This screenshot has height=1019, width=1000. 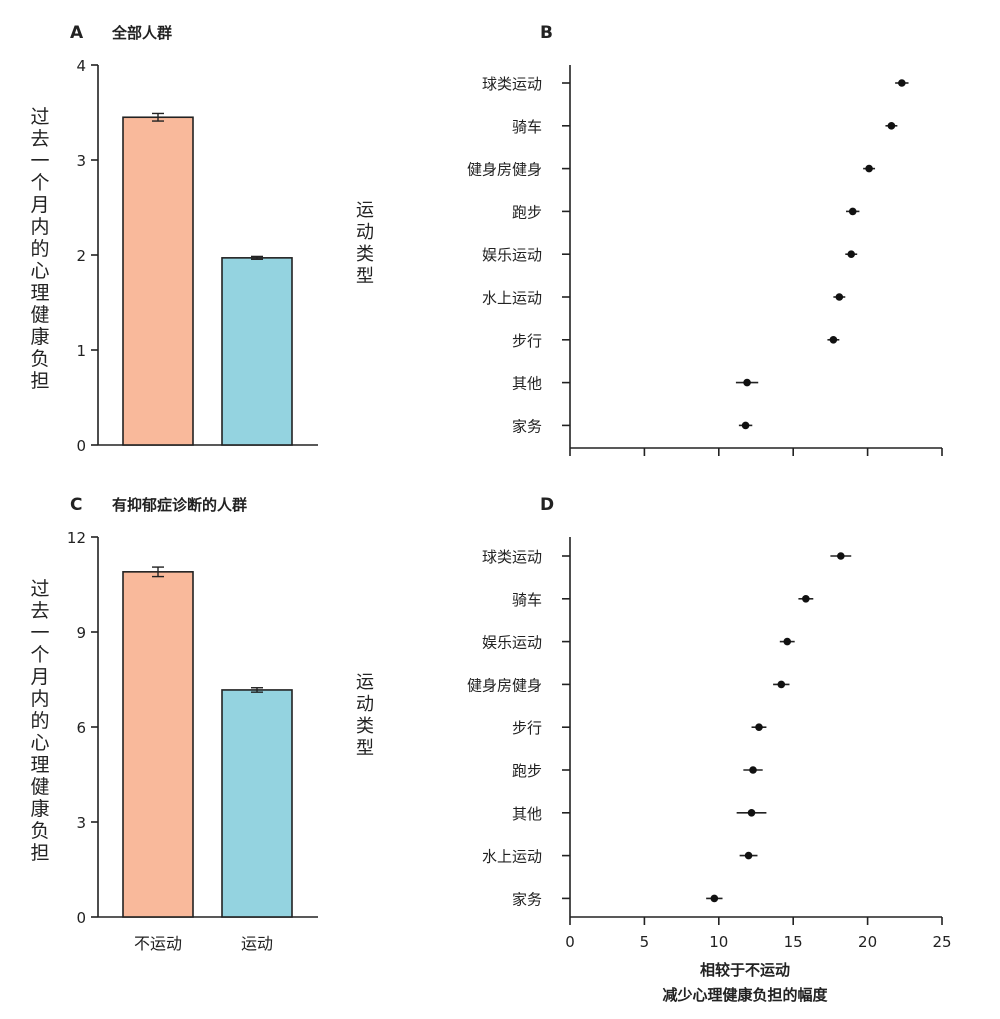 I want to click on y-tick-label: 9, so click(x=81, y=633).